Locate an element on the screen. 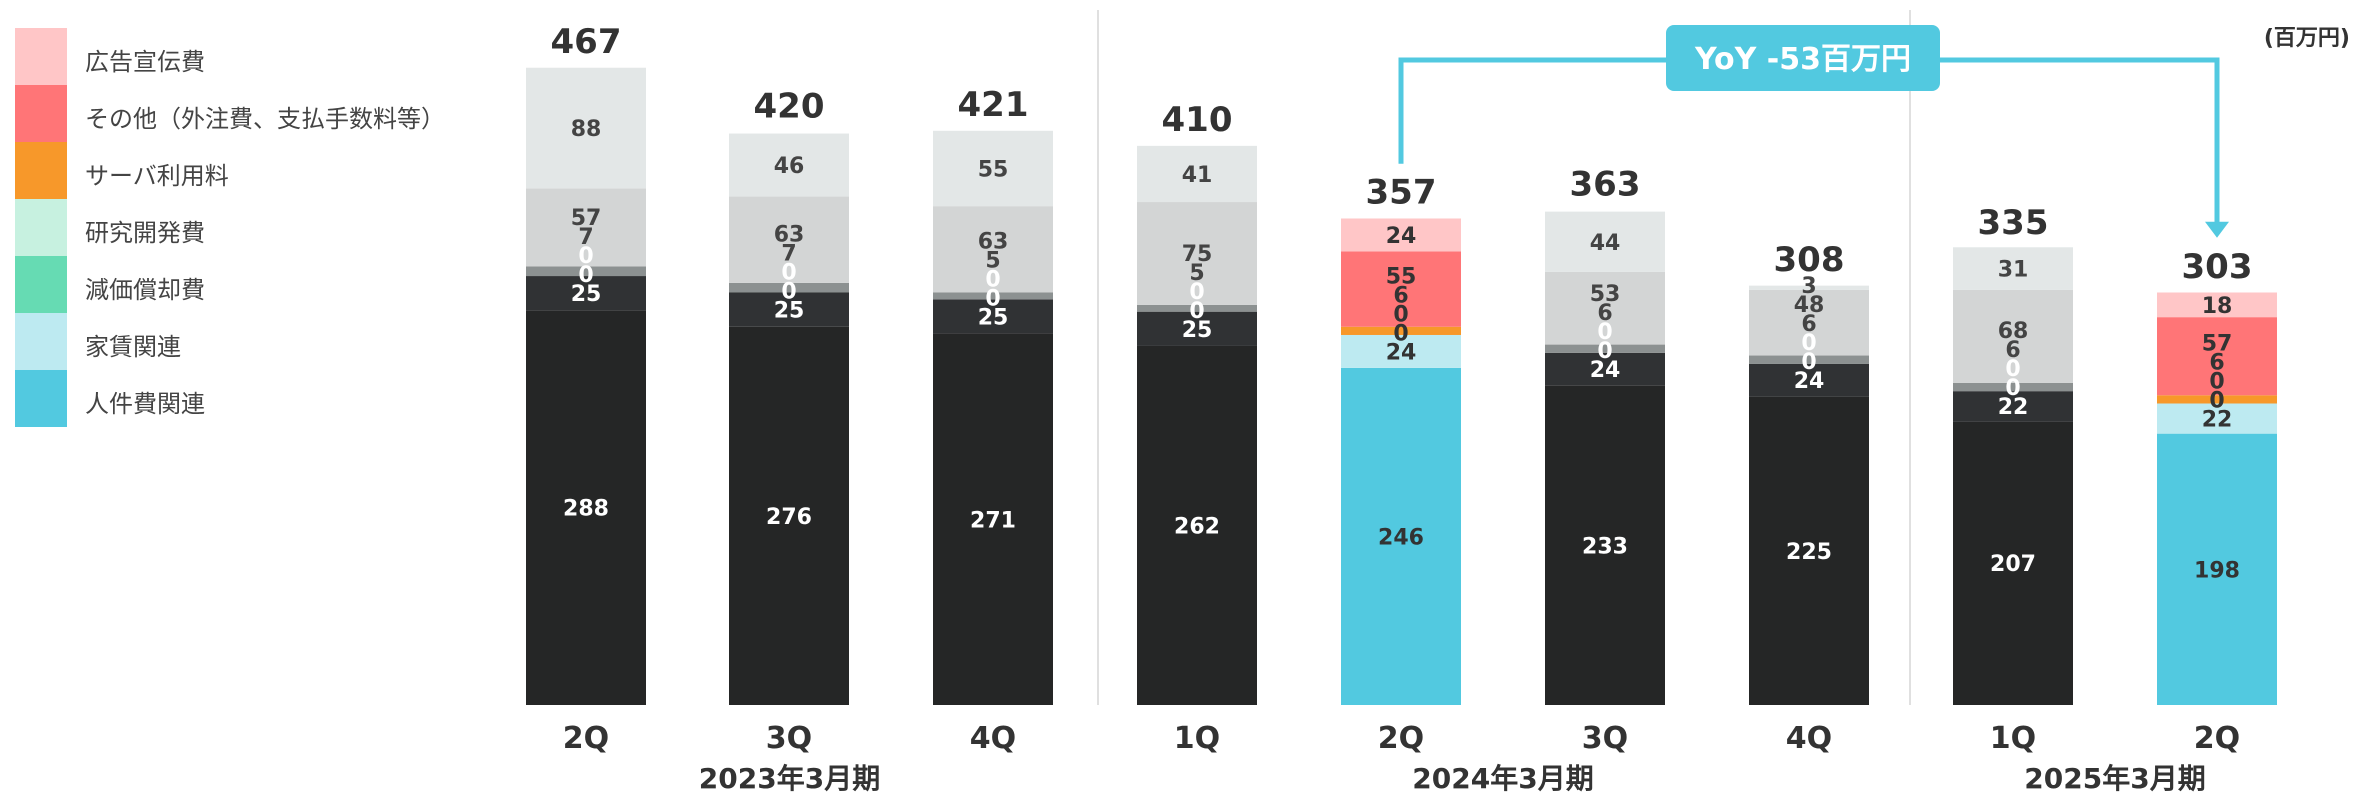 Image resolution: width=2372 pixels, height=798 pixels. legend-item-depreciation: 減価償却費 is located at coordinates (275, 284).